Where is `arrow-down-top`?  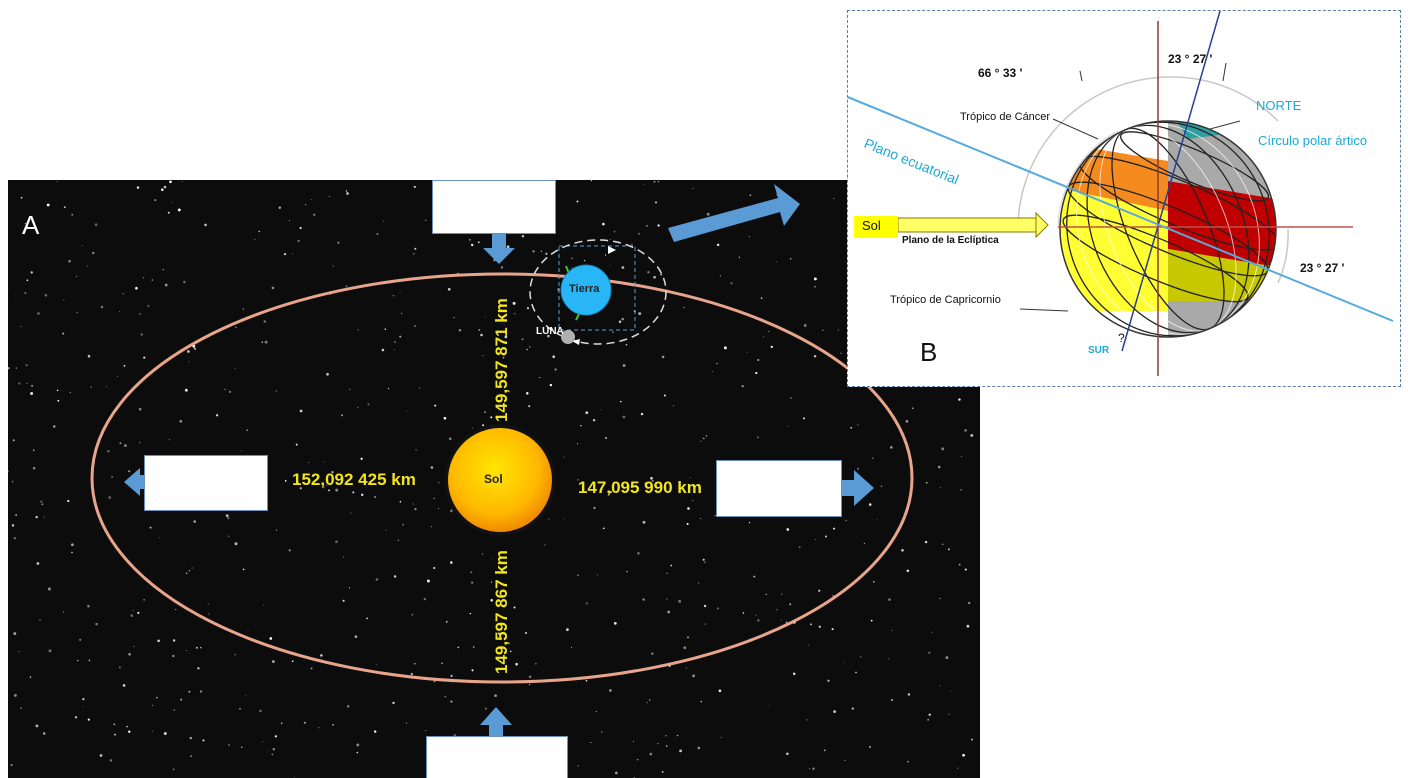
arrow-down-top is located at coordinates (499, 246).